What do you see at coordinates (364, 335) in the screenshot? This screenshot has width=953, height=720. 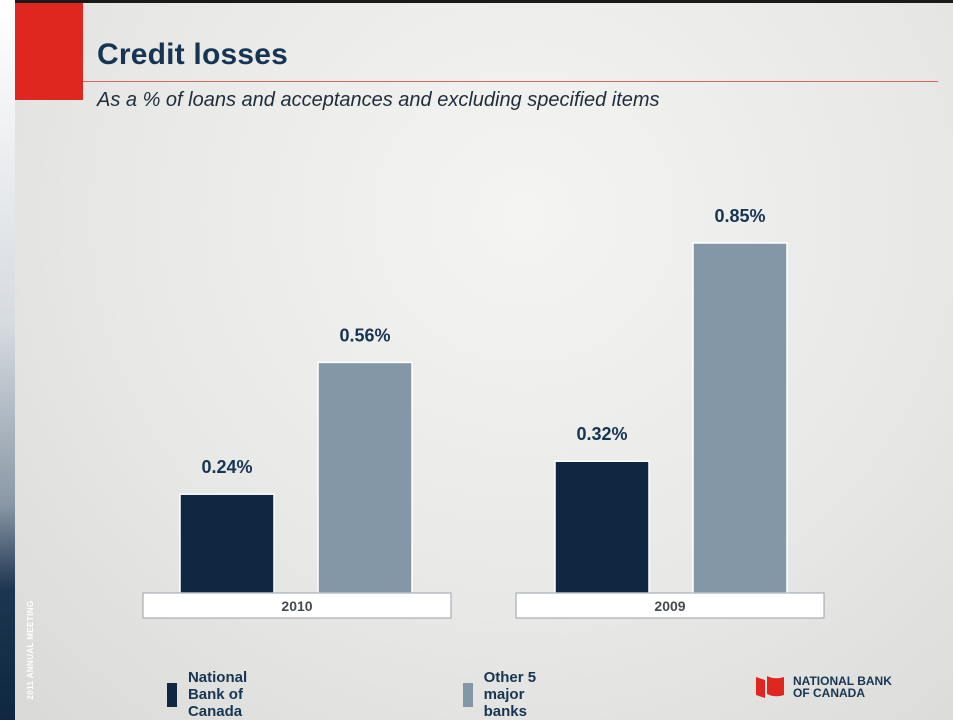 I see `value-label-2010-other-banks: 0.56%` at bounding box center [364, 335].